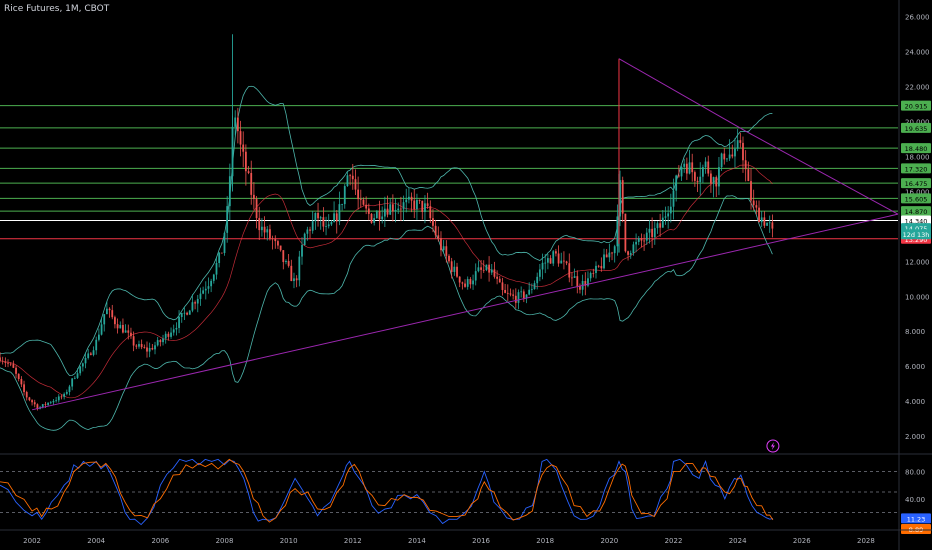 The width and height of the screenshot is (932, 550). What do you see at coordinates (57, 9) in the screenshot?
I see `chart-title: Rice Futures, 1M, CBOT` at bounding box center [57, 9].